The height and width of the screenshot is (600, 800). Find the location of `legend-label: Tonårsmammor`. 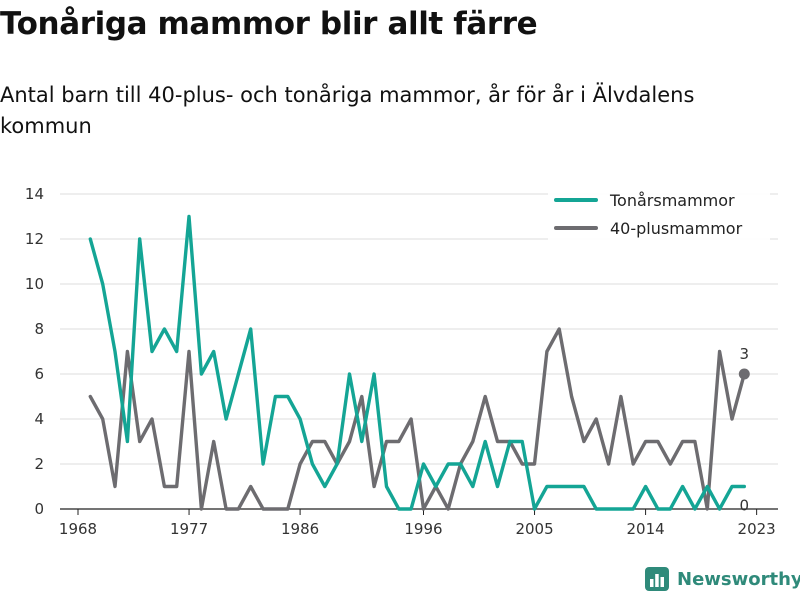

legend-label: Tonårsmammor is located at coordinates (672, 200).